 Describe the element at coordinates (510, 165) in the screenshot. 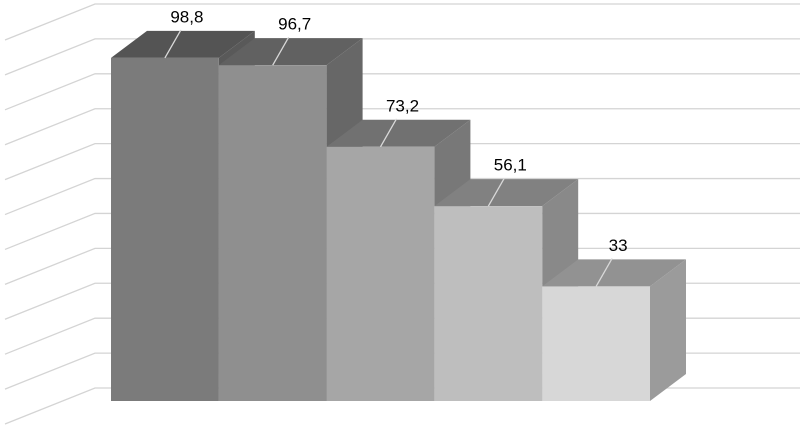

I see `data-label: 56,1` at that location.